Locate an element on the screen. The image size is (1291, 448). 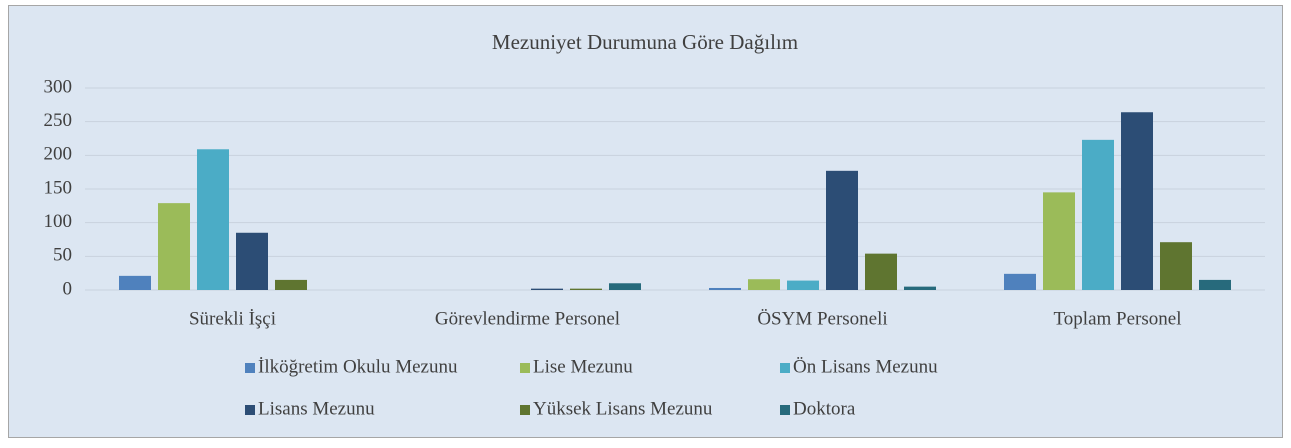
x-tick-label: Toplam Personel is located at coordinates (1118, 318).